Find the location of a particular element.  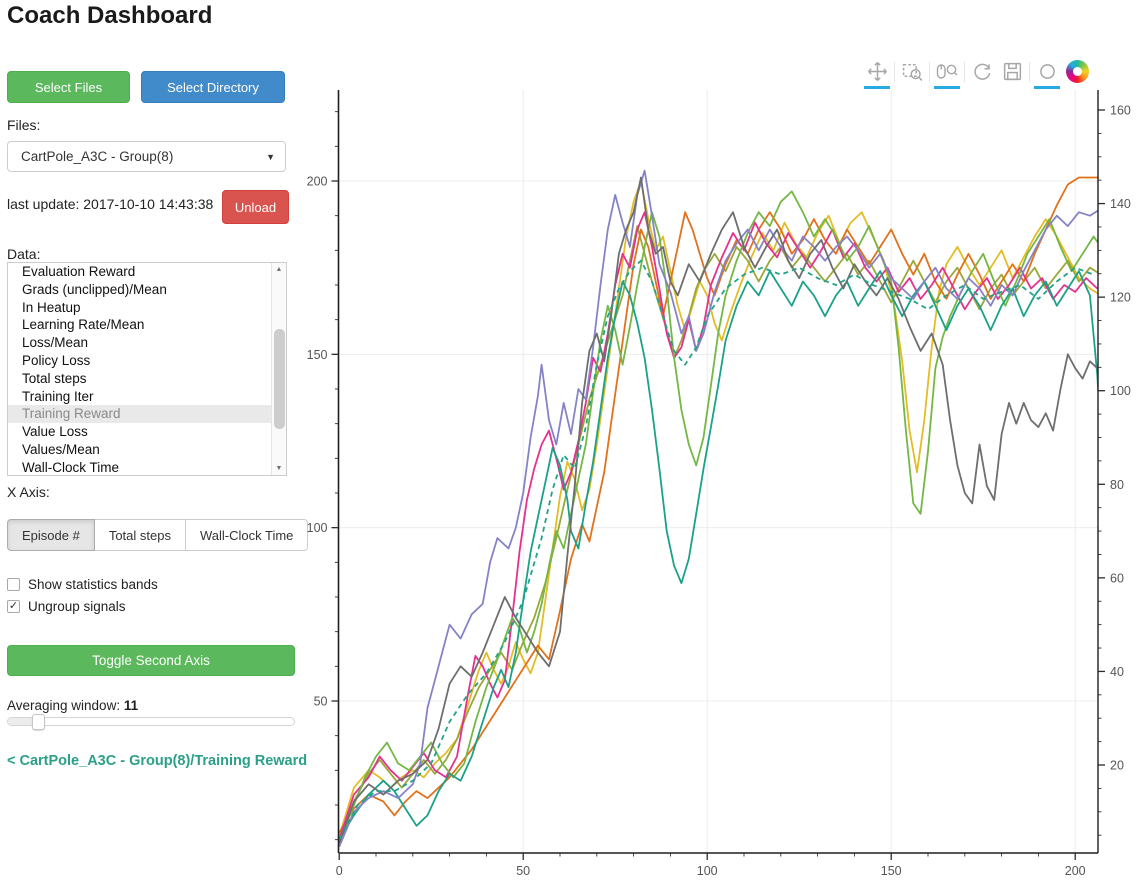

data-list-item: Value Loss is located at coordinates (55, 432).